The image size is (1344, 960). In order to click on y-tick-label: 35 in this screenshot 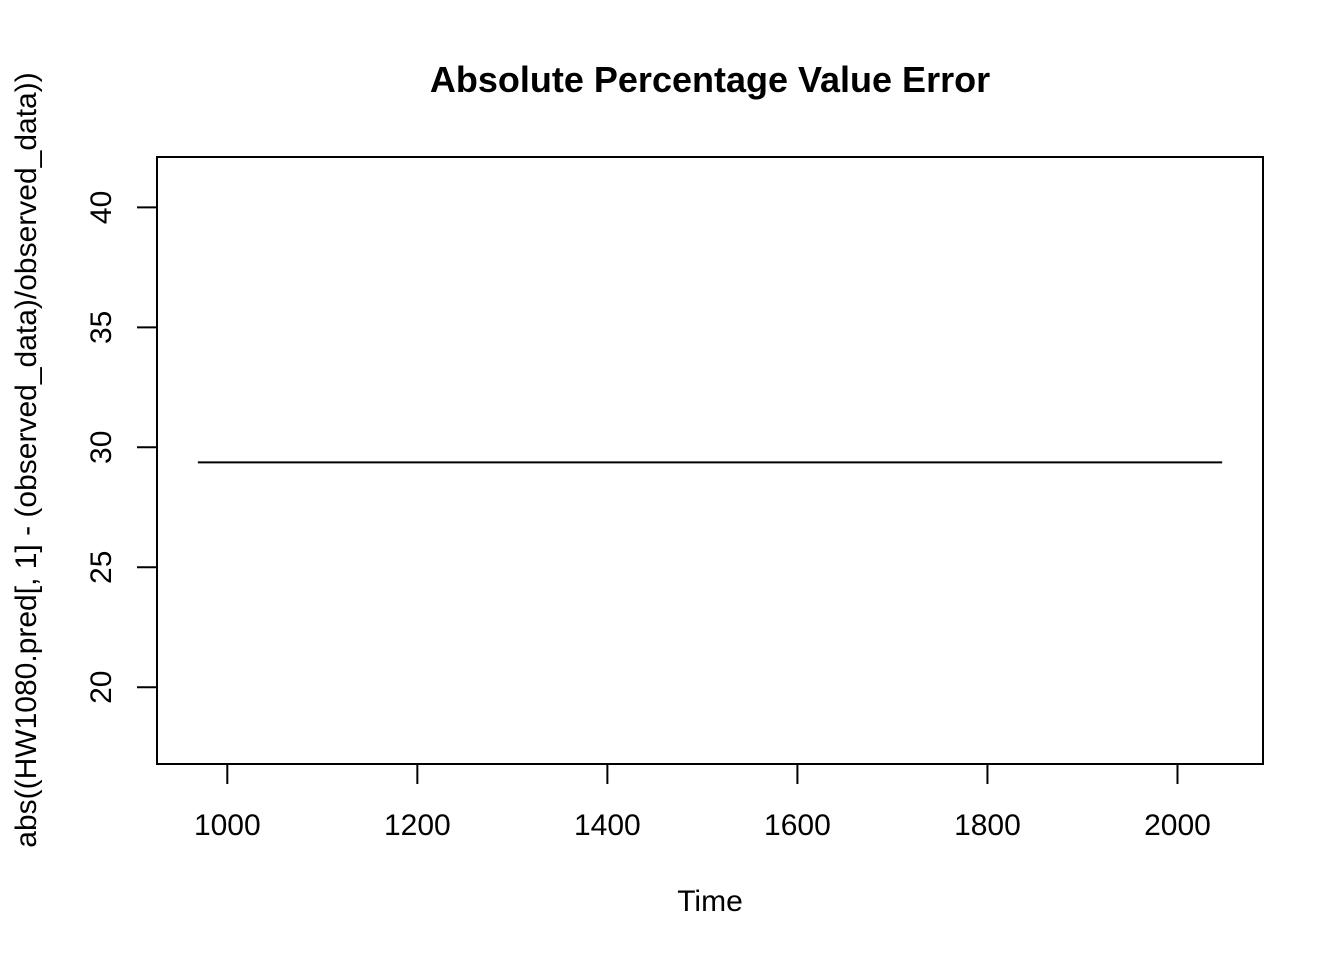, I will do `click(101, 327)`.